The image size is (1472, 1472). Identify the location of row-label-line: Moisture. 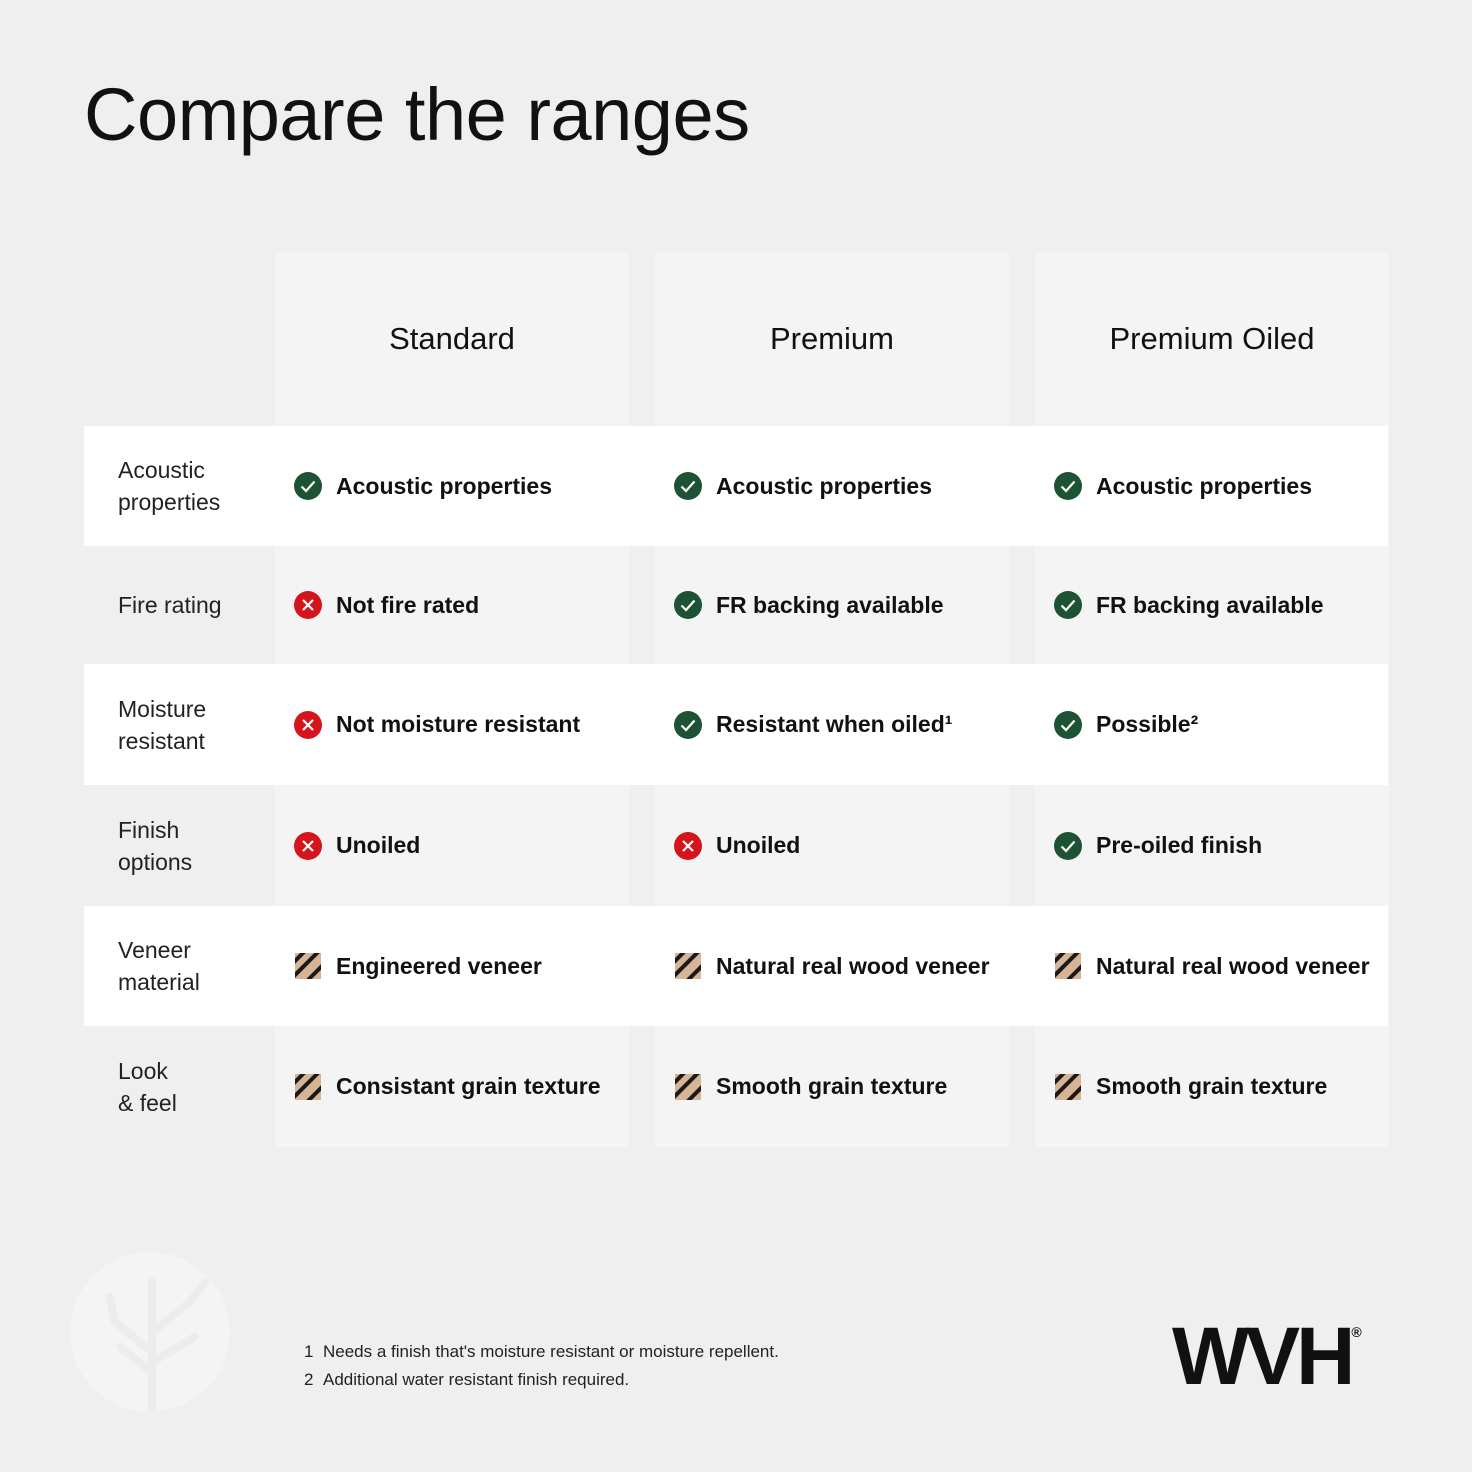
(162, 708).